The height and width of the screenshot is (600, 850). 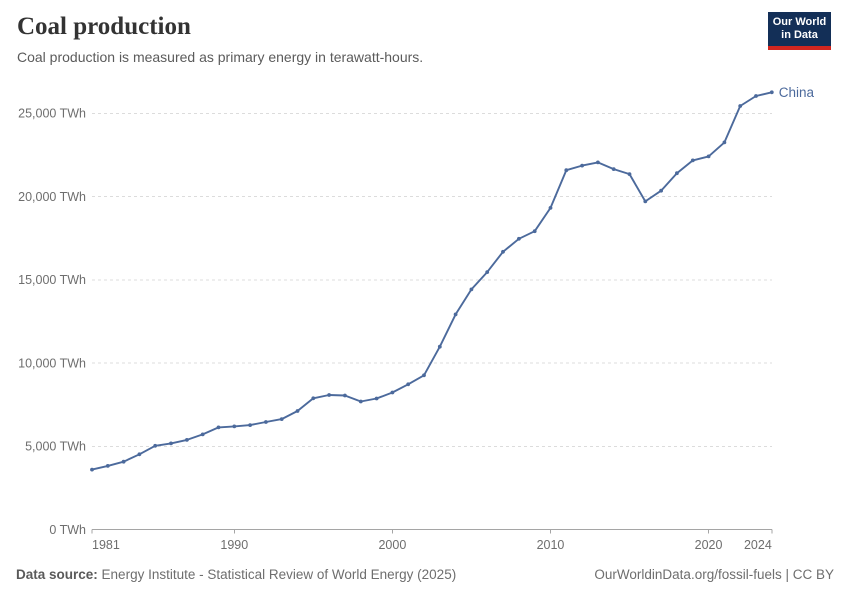 I want to click on owid-logo: Our World in Data, so click(x=799, y=31).